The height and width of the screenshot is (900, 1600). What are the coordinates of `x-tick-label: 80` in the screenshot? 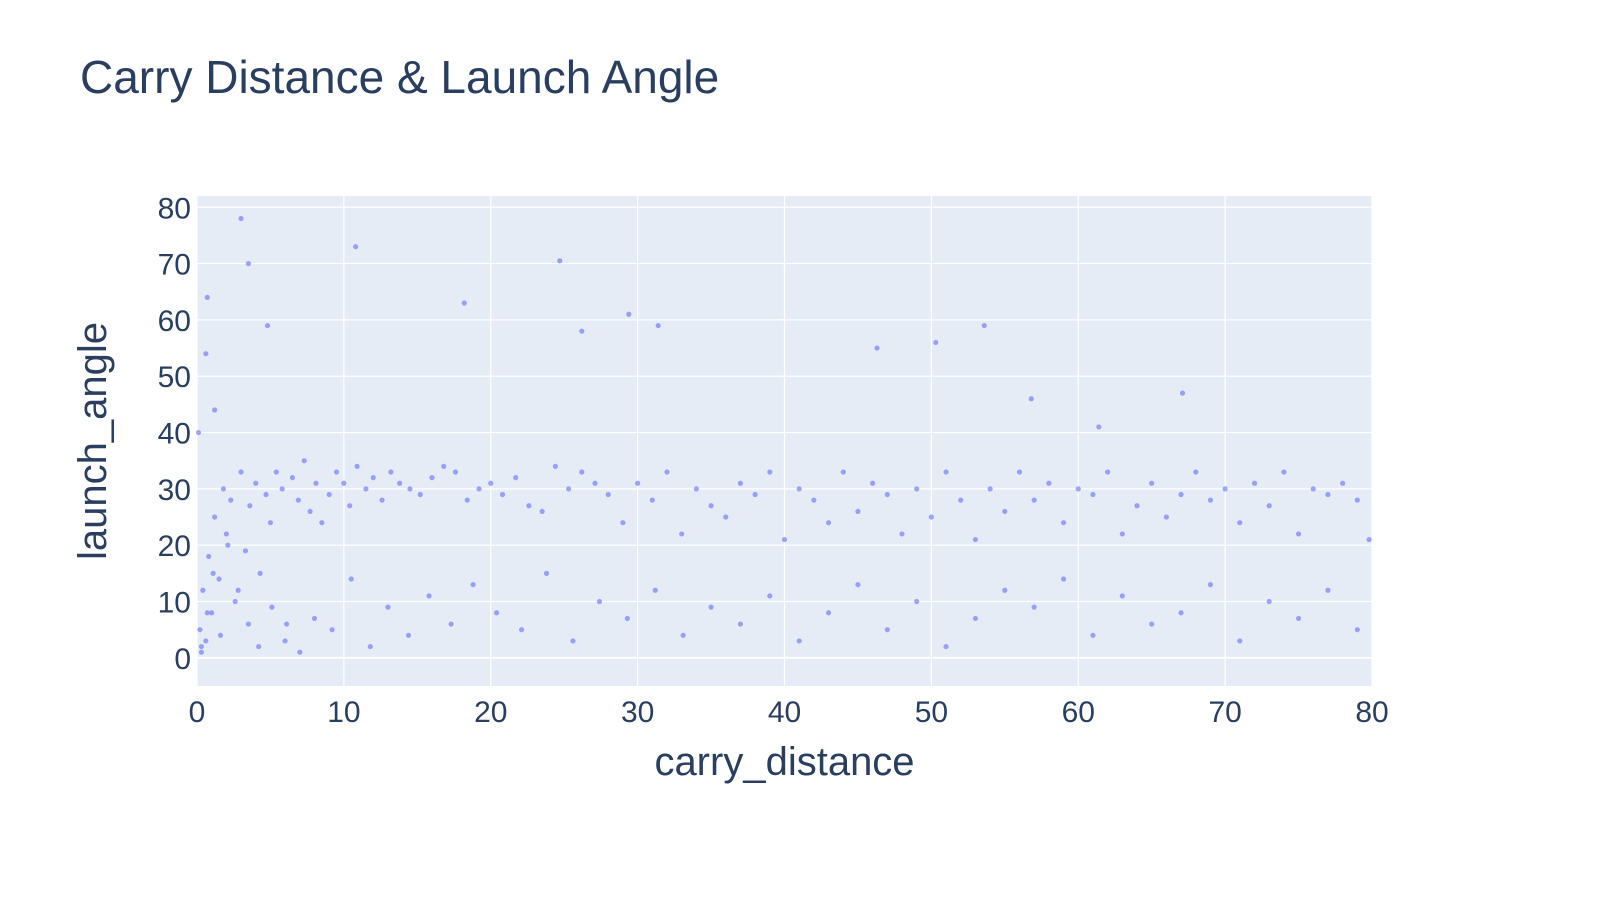 It's located at (1371, 712).